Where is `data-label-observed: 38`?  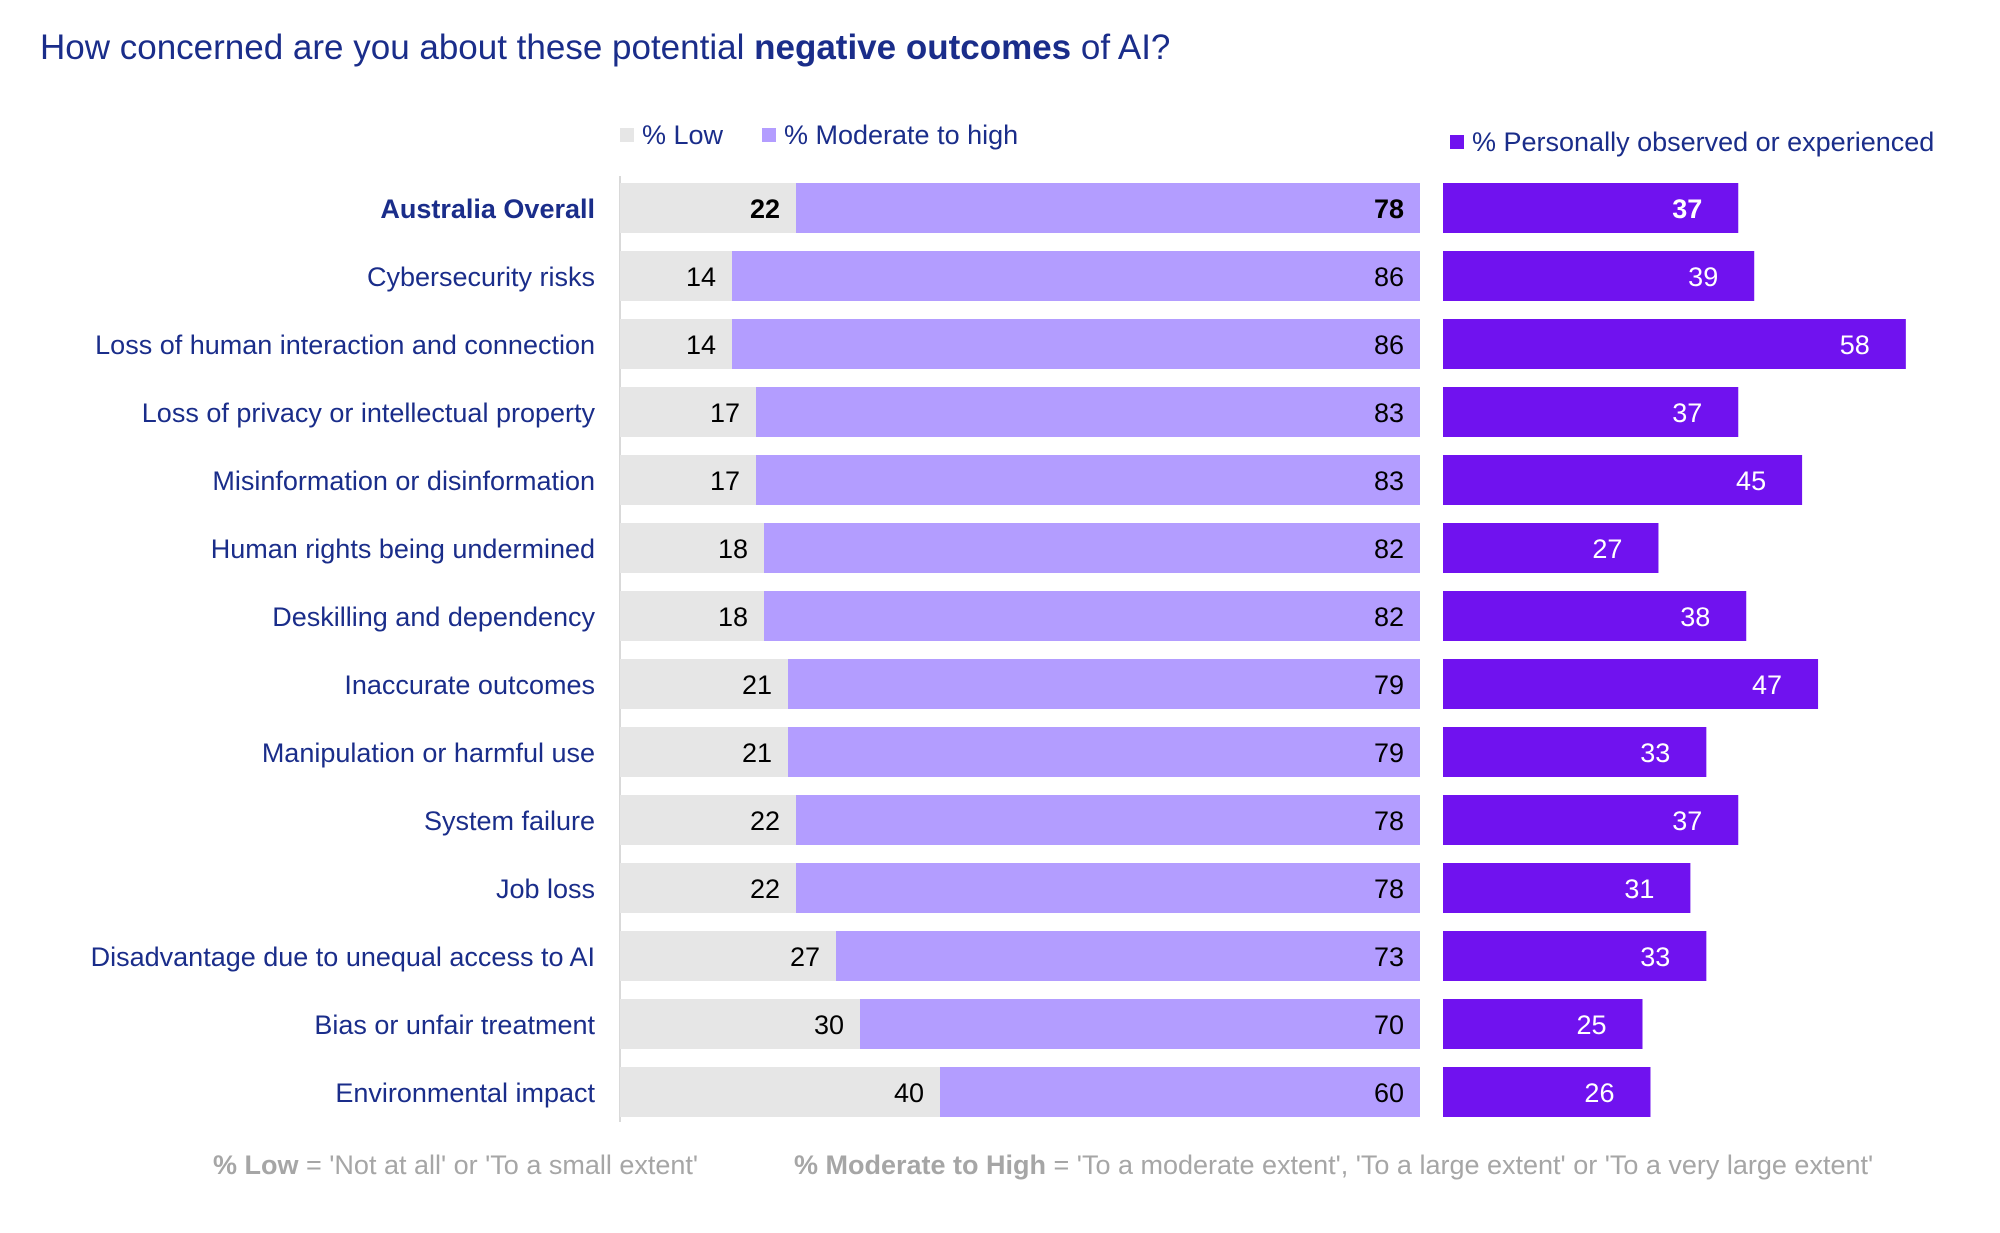
data-label-observed: 38 is located at coordinates (1695, 617).